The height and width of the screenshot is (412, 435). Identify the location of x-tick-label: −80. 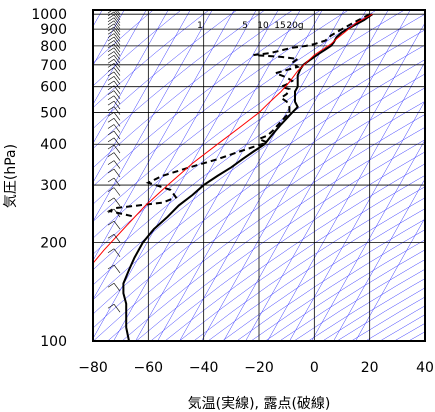
(93, 368).